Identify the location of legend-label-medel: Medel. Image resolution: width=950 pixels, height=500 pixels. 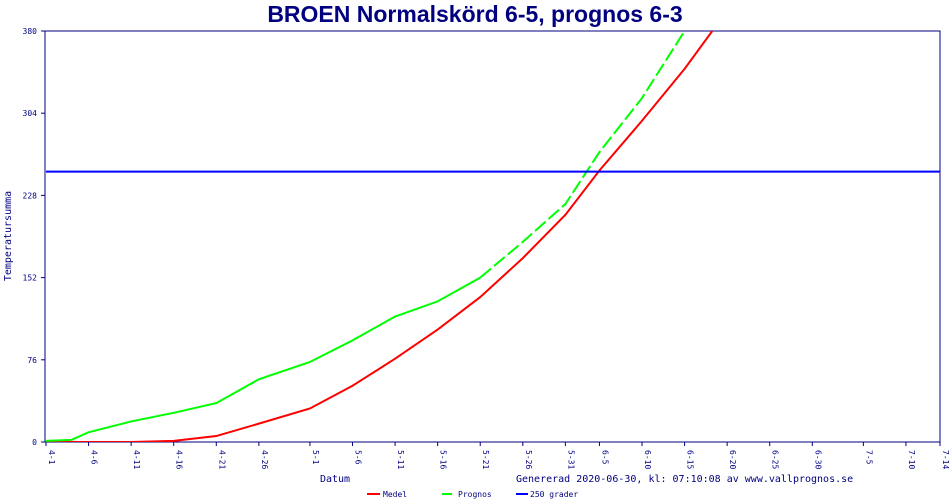
(395, 494).